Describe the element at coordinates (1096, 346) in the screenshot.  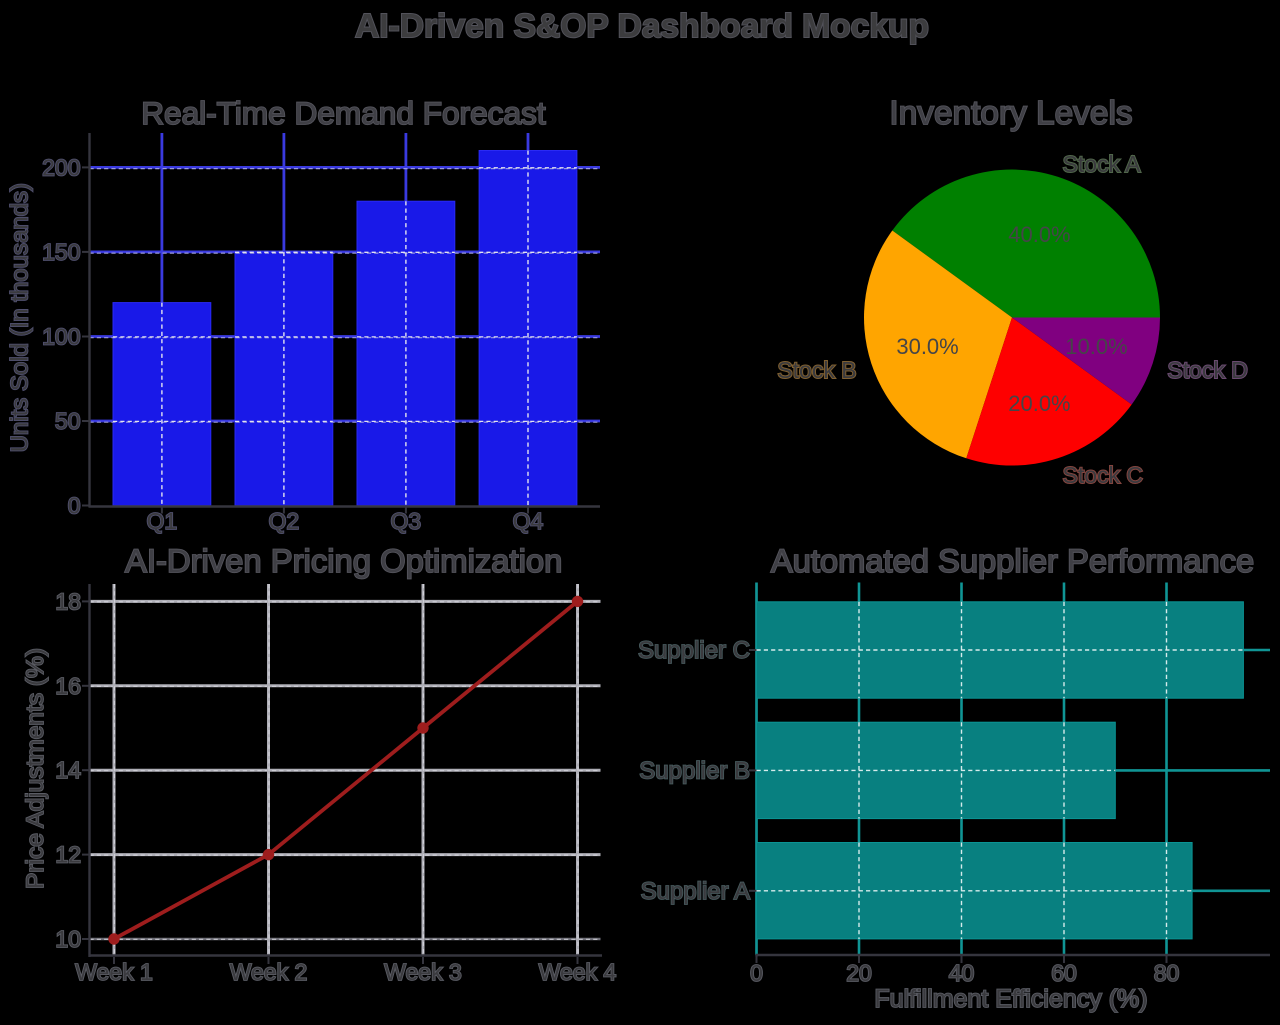
I see `svg-text: 10.0%` at that location.